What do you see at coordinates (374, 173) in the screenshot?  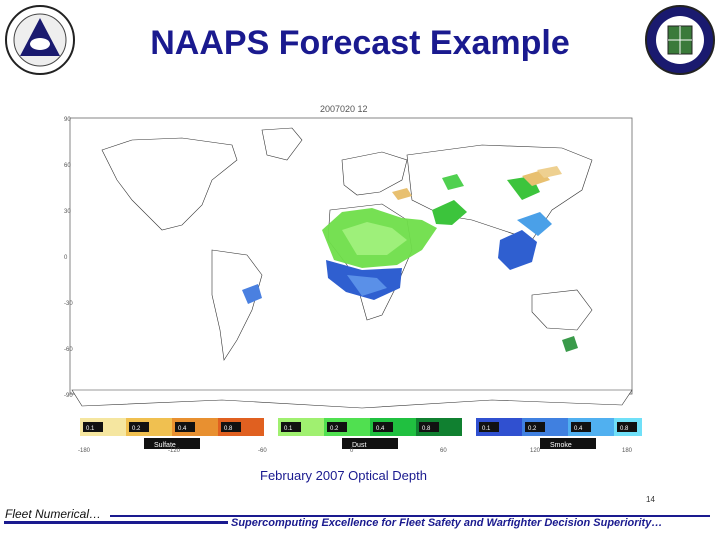 I see `europe` at bounding box center [374, 173].